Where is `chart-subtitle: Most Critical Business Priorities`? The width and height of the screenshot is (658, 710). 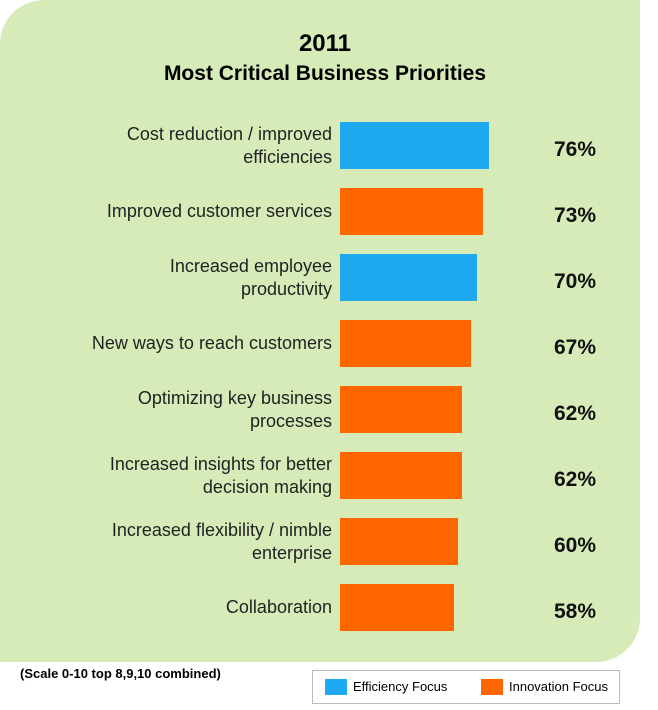 chart-subtitle: Most Critical Business Priorities is located at coordinates (325, 73).